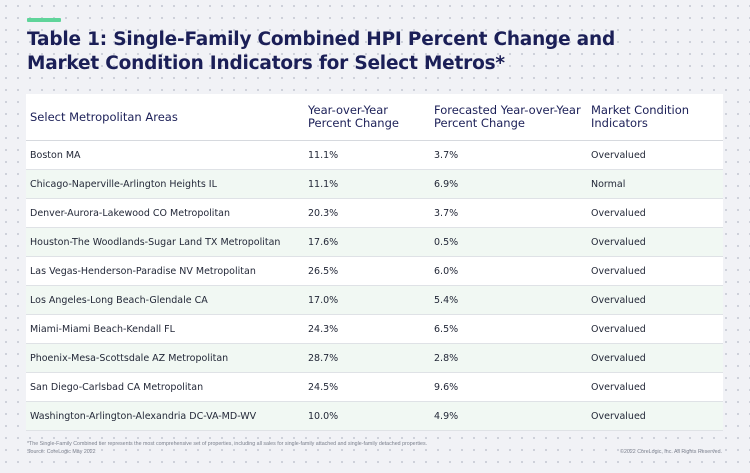  What do you see at coordinates (508, 358) in the screenshot?
I see `forecast-cell: 2.8%` at bounding box center [508, 358].